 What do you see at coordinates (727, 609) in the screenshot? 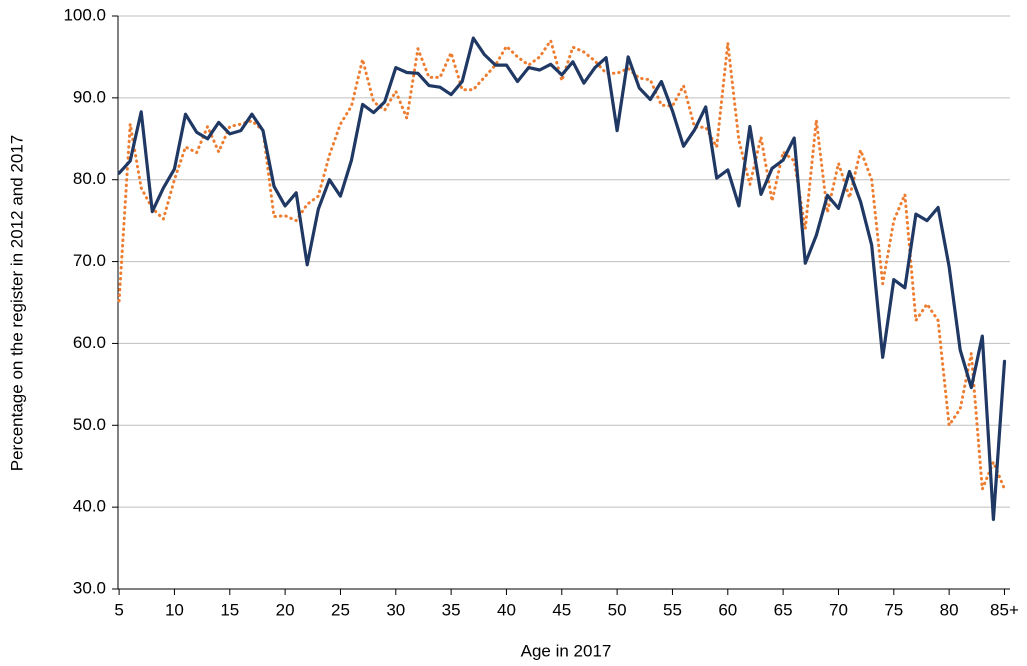
I see `x-tick-label: 60` at bounding box center [727, 609].